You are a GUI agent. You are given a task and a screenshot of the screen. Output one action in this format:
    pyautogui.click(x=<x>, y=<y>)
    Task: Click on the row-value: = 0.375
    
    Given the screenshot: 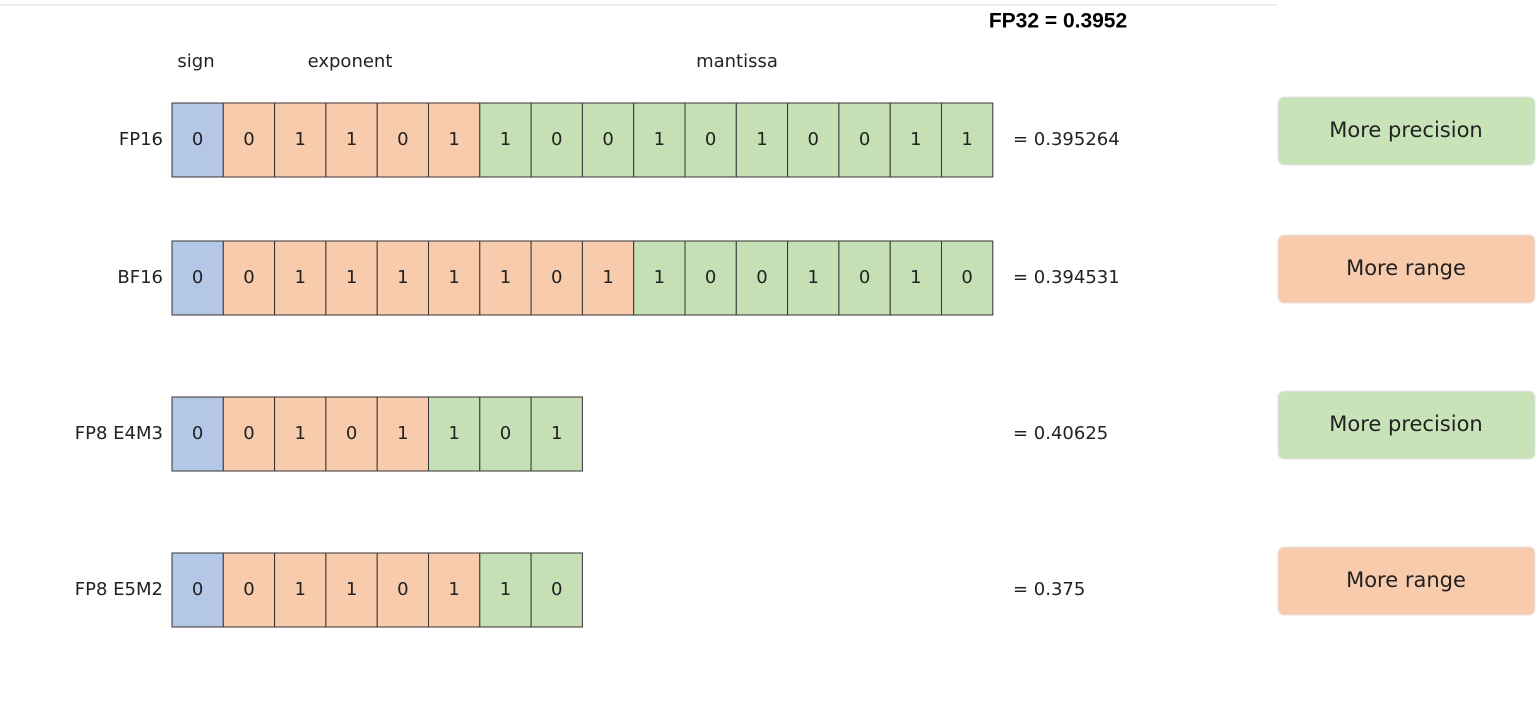 What is the action you would take?
    pyautogui.click(x=1049, y=589)
    